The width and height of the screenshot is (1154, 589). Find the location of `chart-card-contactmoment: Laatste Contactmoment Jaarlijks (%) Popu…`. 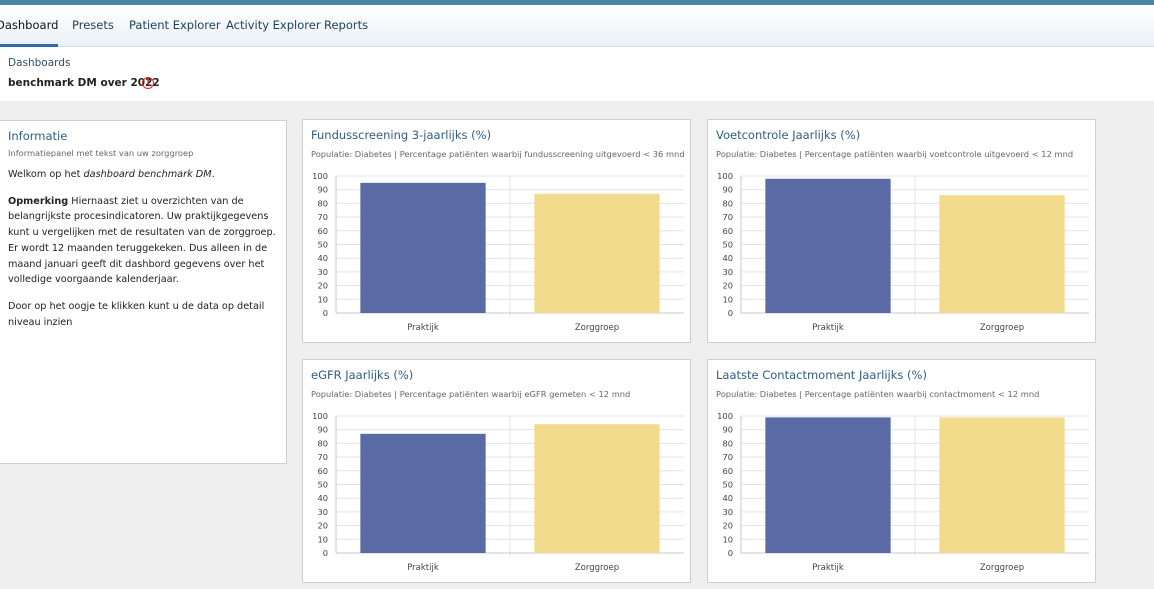

chart-card-contactmoment: Laatste Contactmoment Jaarlijks (%) Popu… is located at coordinates (901, 471).